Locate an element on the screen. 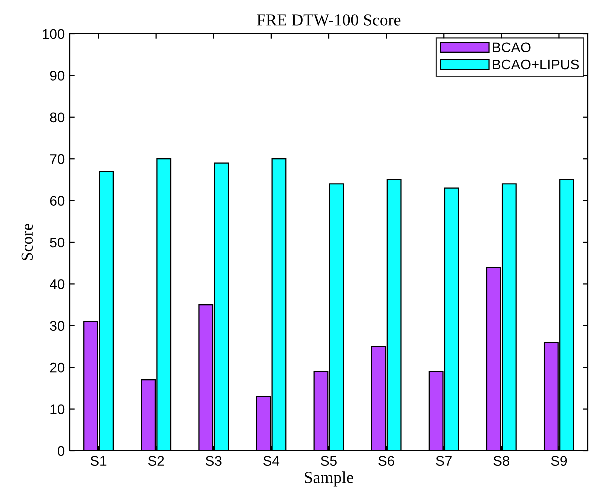 The height and width of the screenshot is (501, 590). y-tick-label: 70 is located at coordinates (57, 159).